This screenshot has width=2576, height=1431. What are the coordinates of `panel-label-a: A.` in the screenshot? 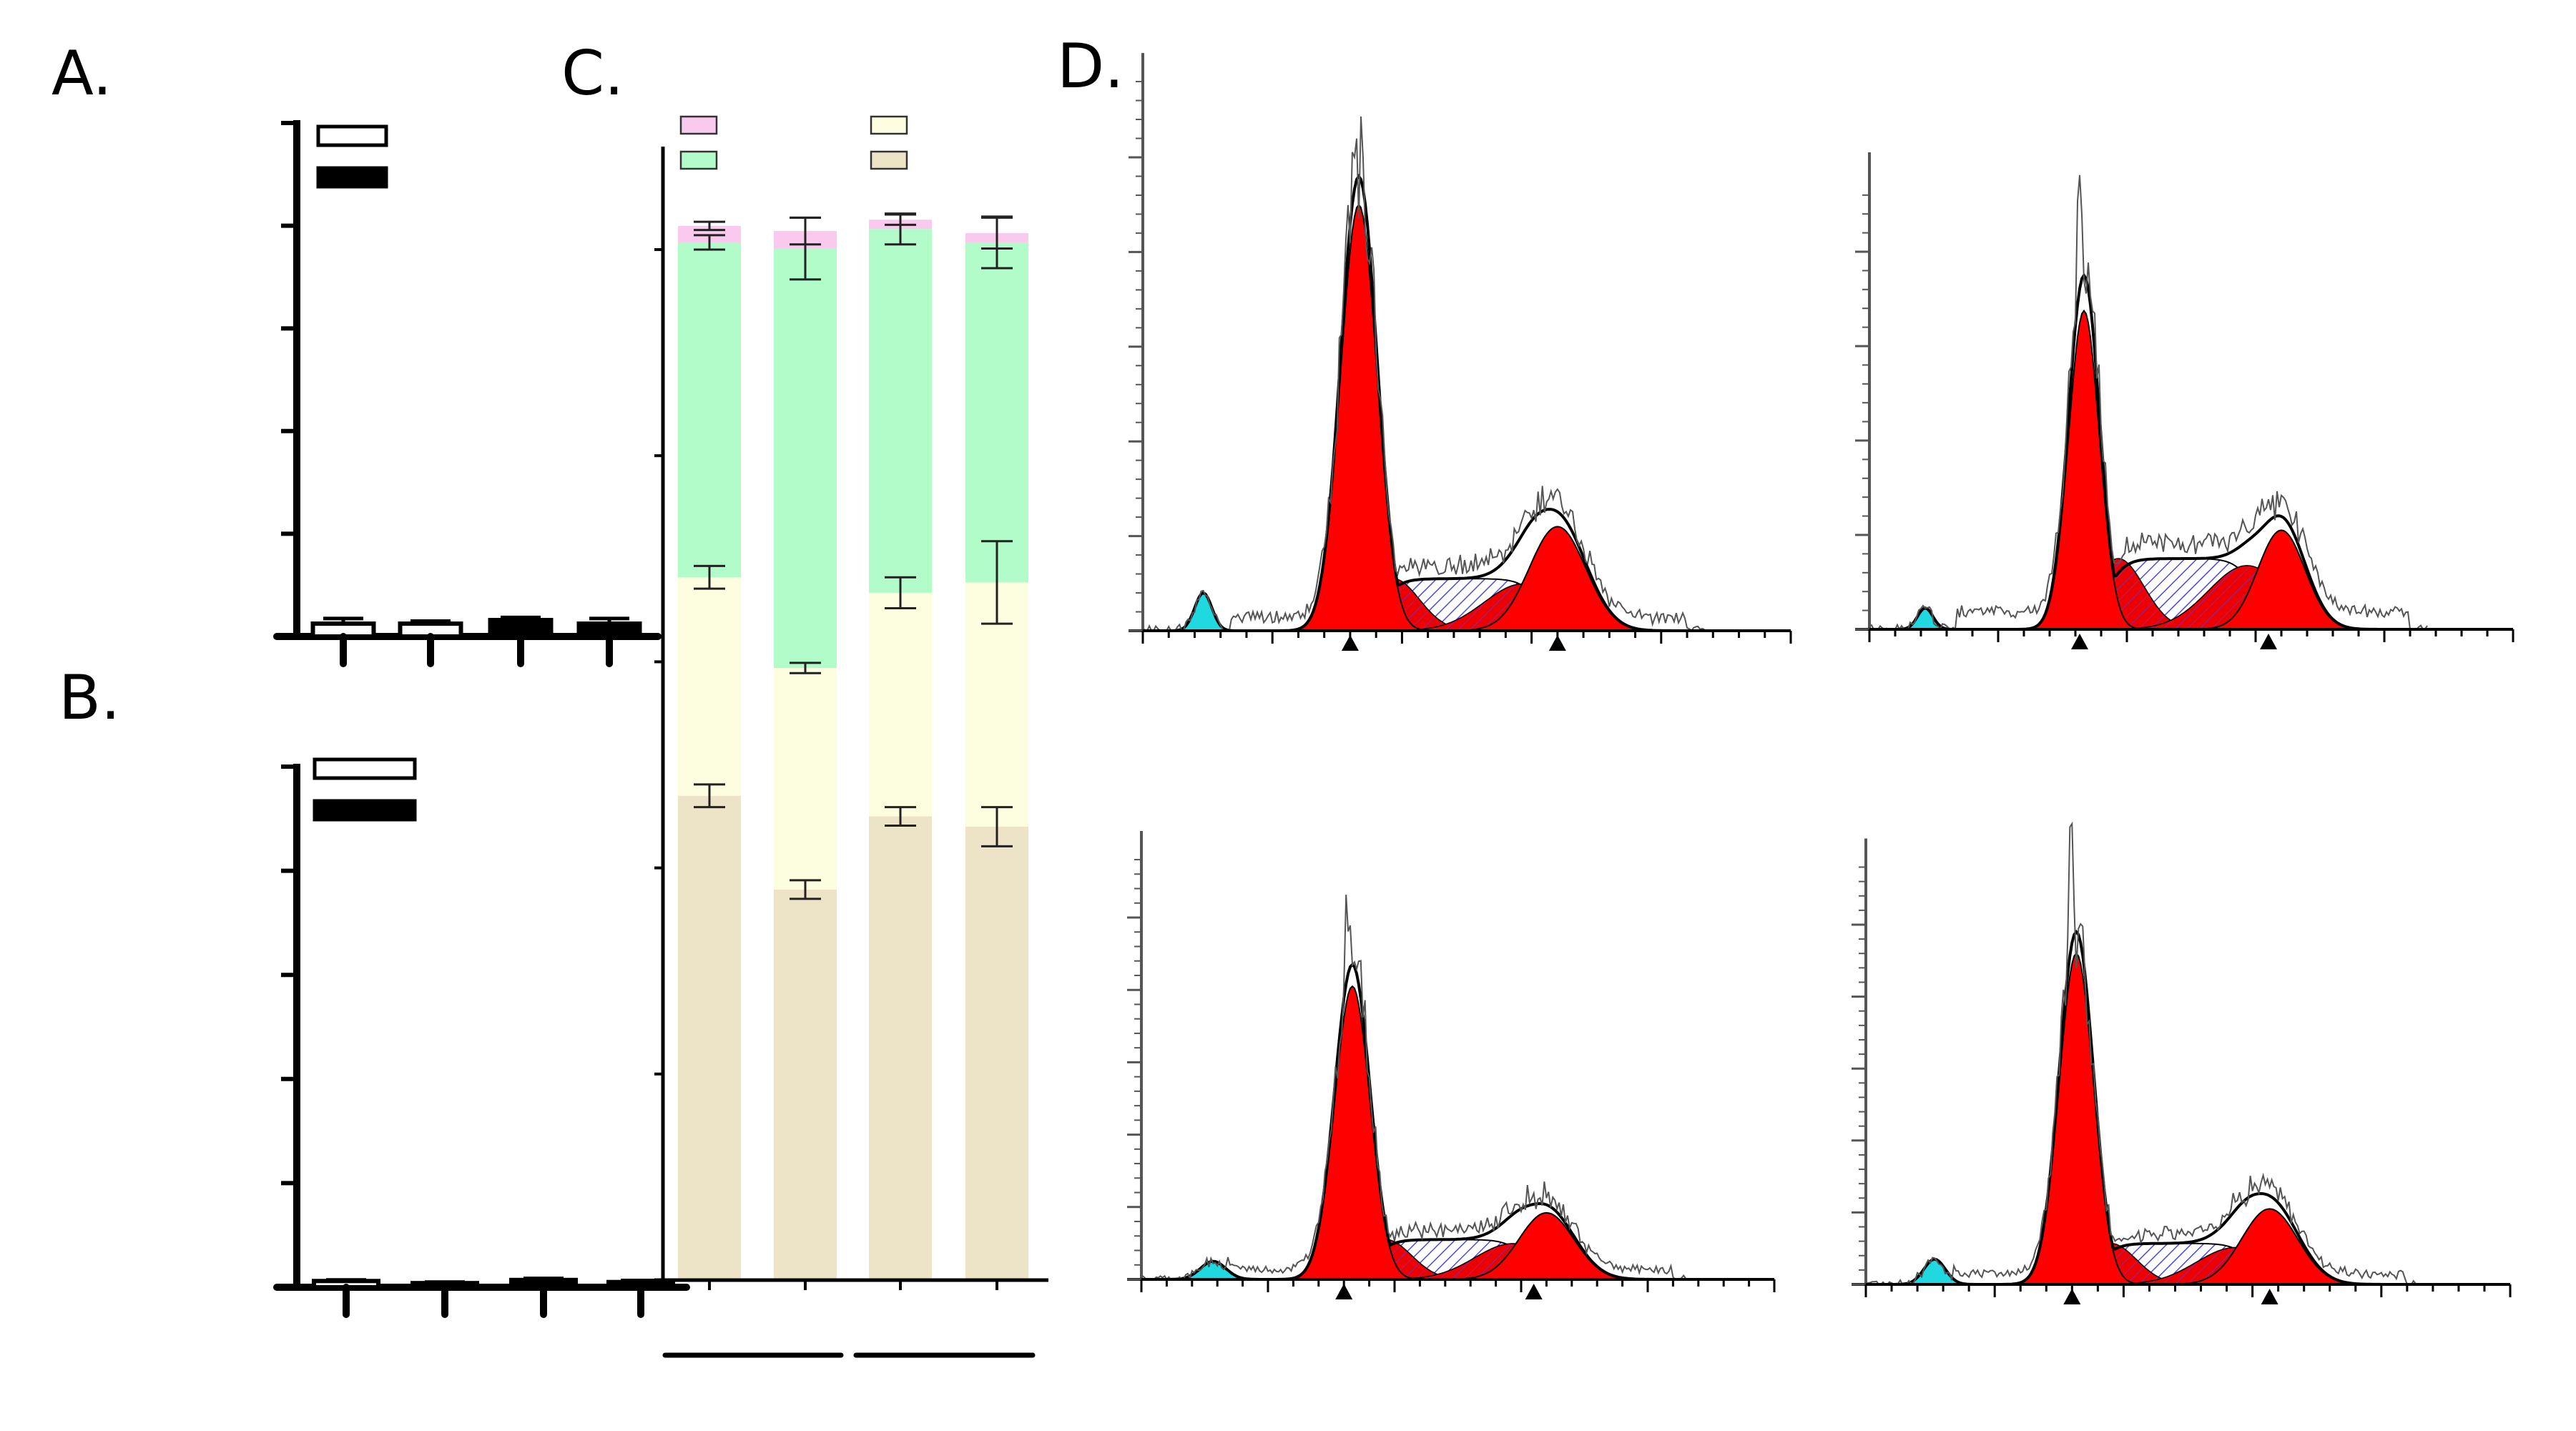 It's located at (81, 73).